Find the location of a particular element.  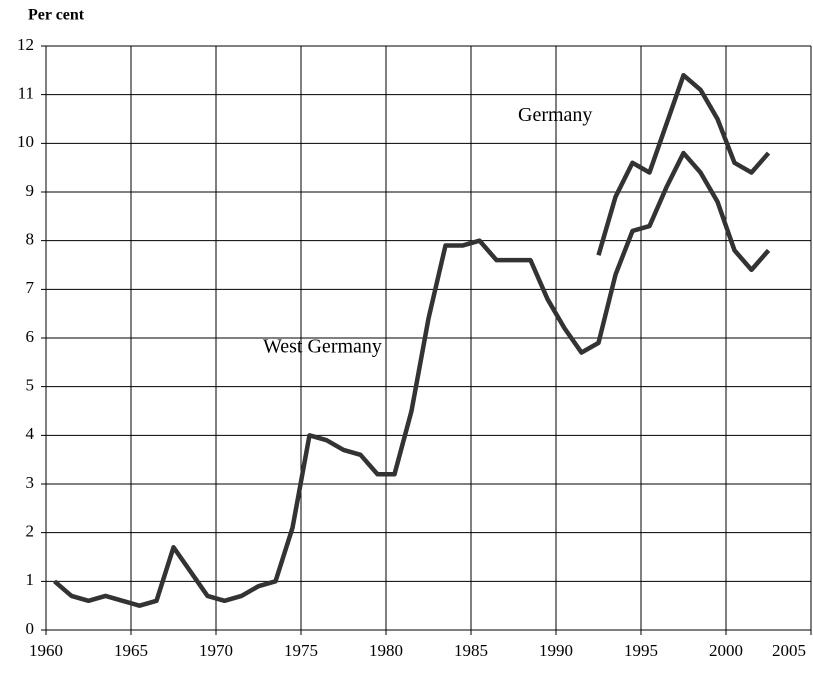

y-tick-label: 9 is located at coordinates (30, 190).